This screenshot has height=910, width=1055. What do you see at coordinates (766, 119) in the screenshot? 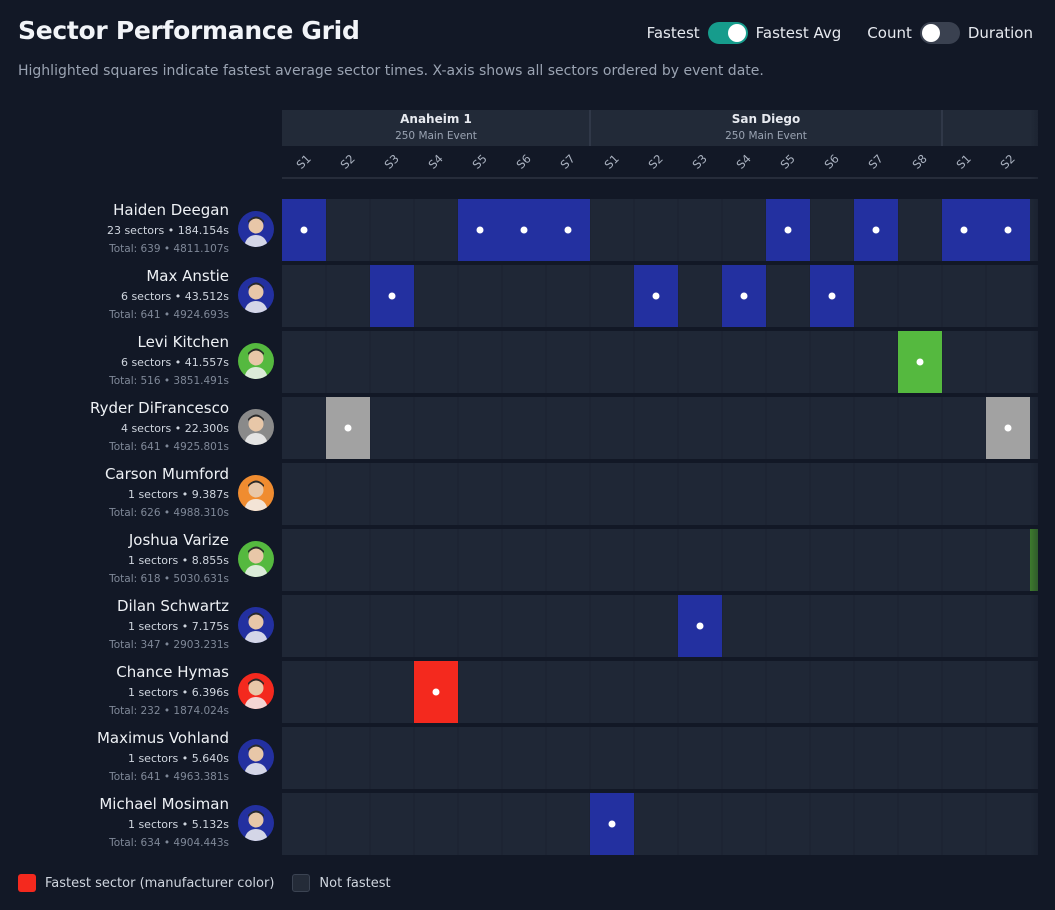
I see `event-name: San Diego` at bounding box center [766, 119].